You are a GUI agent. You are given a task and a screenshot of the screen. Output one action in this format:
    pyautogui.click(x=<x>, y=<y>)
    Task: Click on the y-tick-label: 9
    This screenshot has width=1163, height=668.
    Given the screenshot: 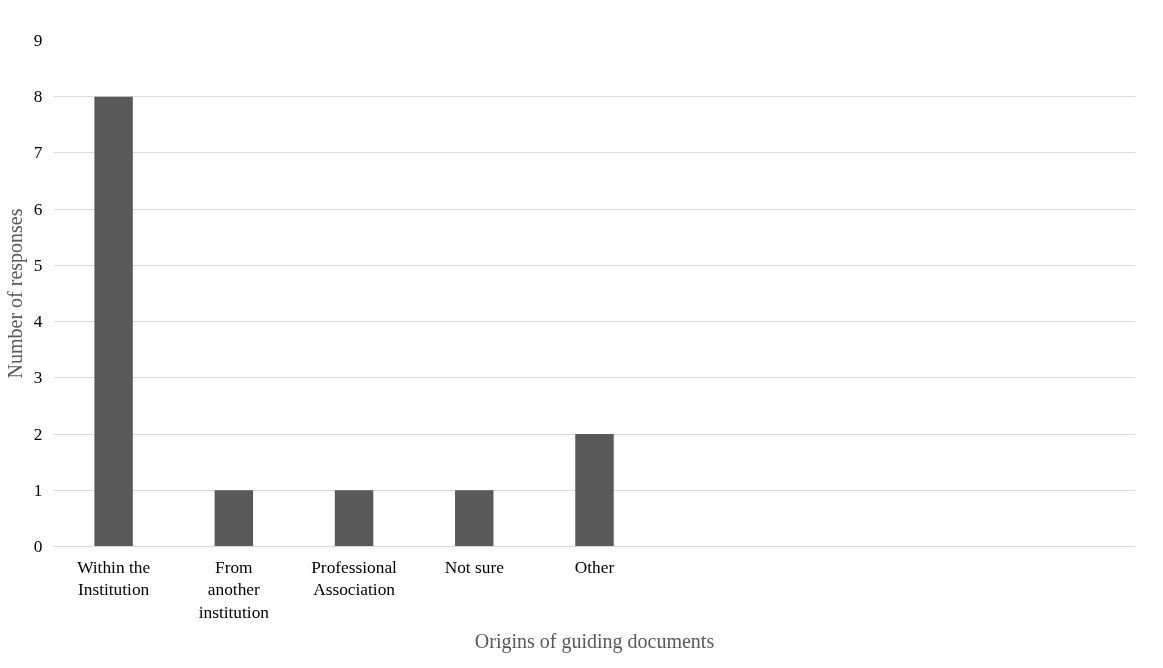 What is the action you would take?
    pyautogui.click(x=38, y=40)
    